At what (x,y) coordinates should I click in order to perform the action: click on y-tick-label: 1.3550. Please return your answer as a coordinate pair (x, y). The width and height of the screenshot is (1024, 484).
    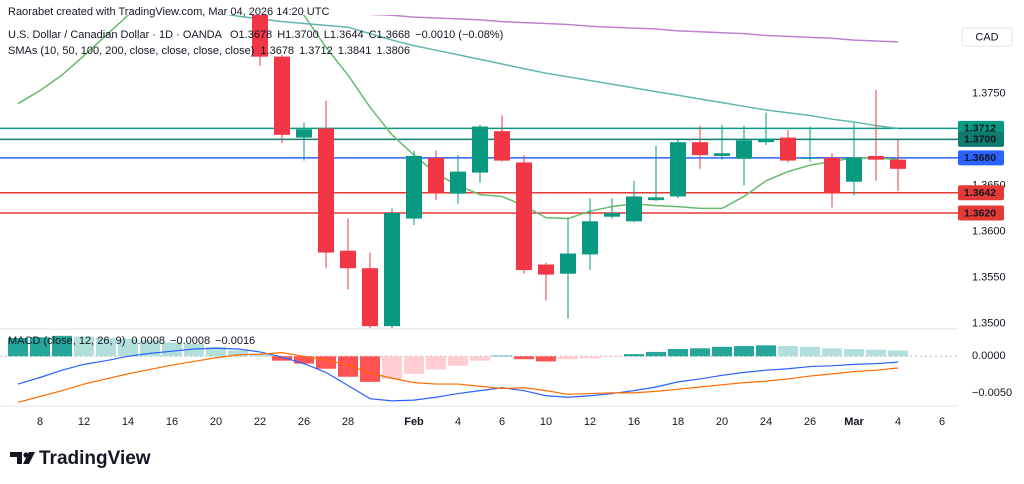
    Looking at the image, I should click on (989, 277).